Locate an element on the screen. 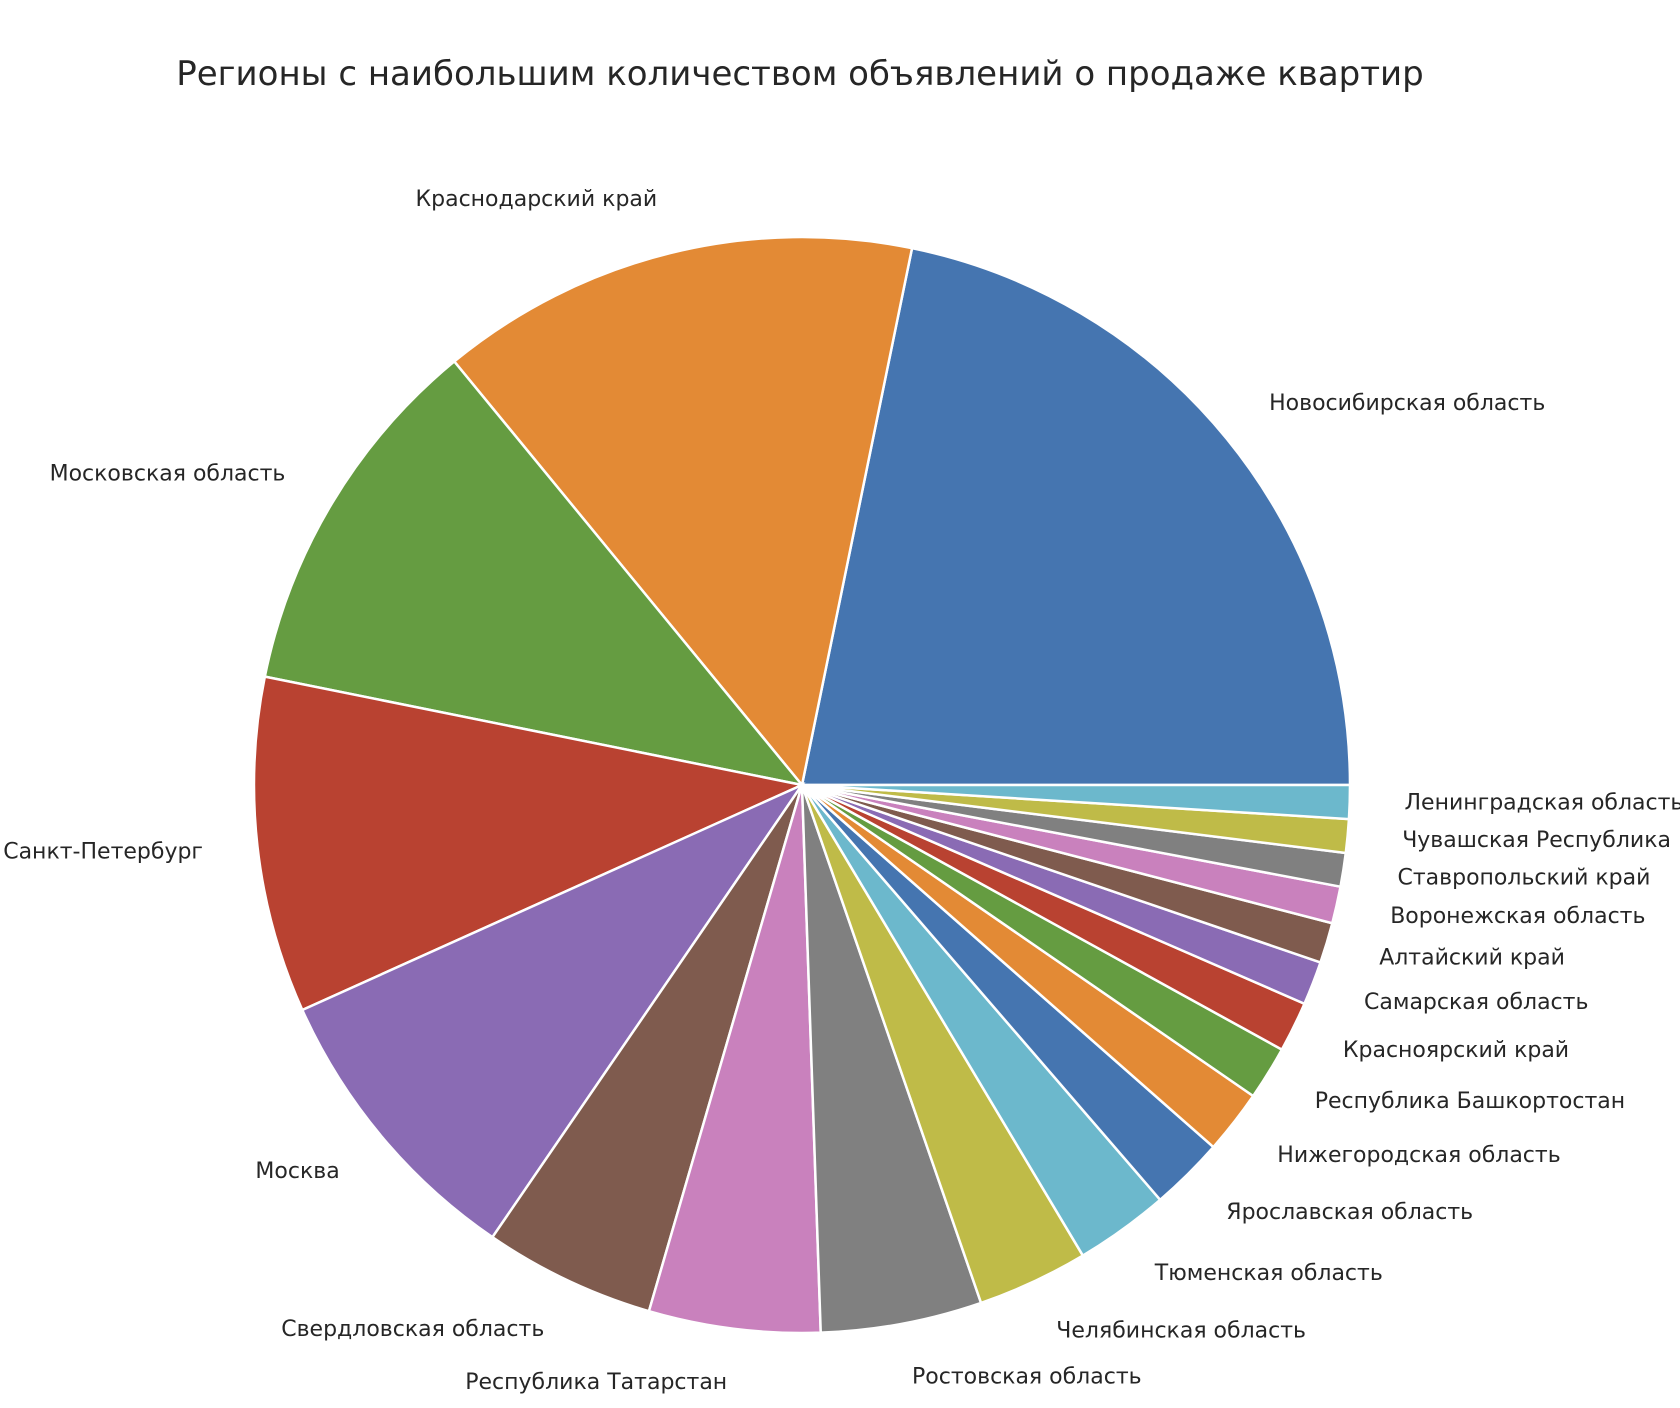 This screenshot has height=1408, width=1680. pie-slice-label: Республика Башкортостан is located at coordinates (1470, 1101).